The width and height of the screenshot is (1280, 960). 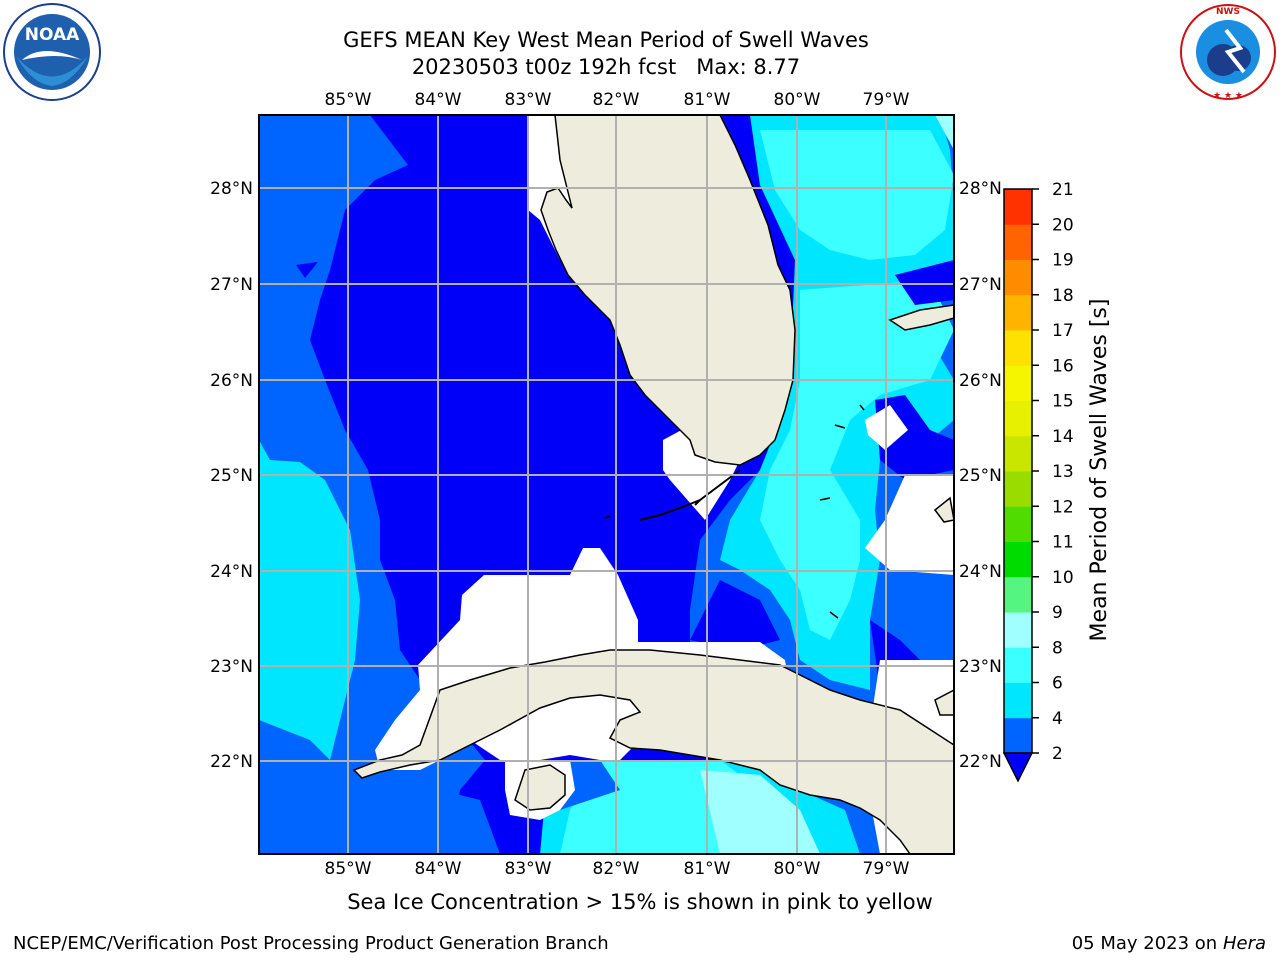 What do you see at coordinates (1144, 943) in the screenshot?
I see `footer-date-text: 05 May 2023 on` at bounding box center [1144, 943].